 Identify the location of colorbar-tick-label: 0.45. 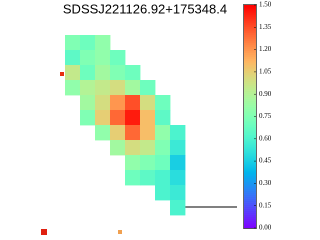
(265, 161).